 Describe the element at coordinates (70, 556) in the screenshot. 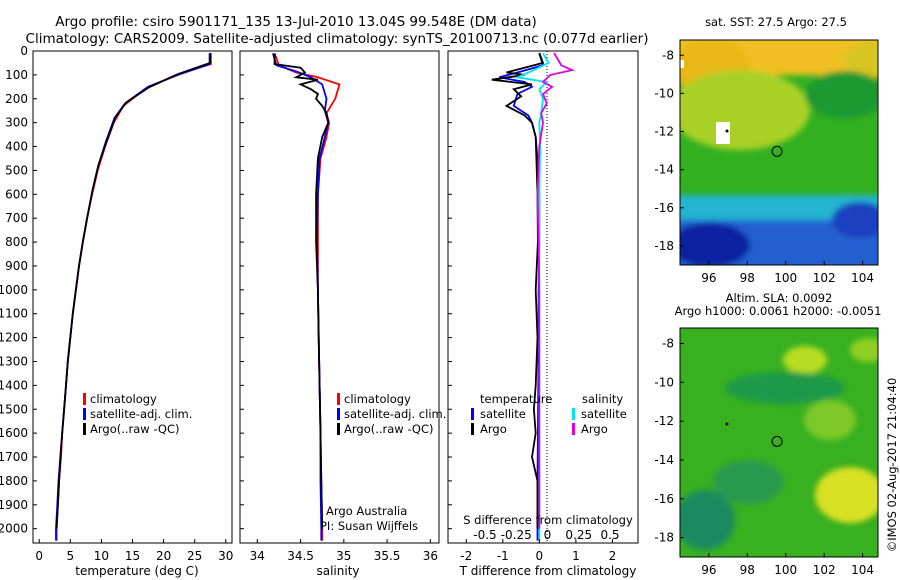

I see `x-tick-label: 5` at that location.